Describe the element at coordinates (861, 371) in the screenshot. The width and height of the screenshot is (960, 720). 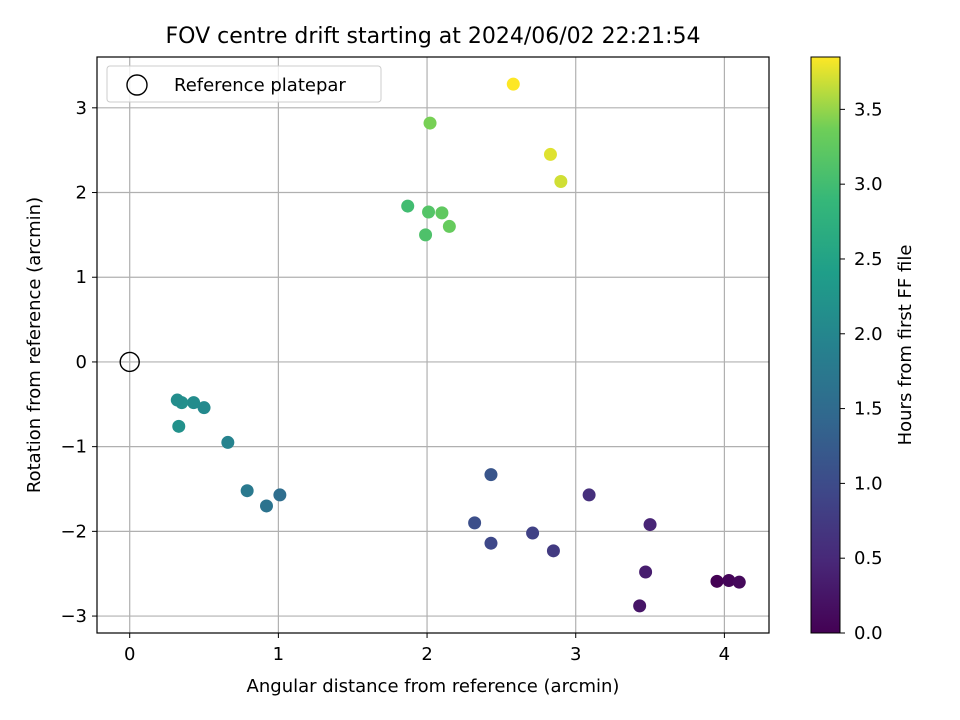
I see `colorbar-ticks: 0.0 0.5 1.0 1.5 2.0 2.5 3.0 3.5` at that location.